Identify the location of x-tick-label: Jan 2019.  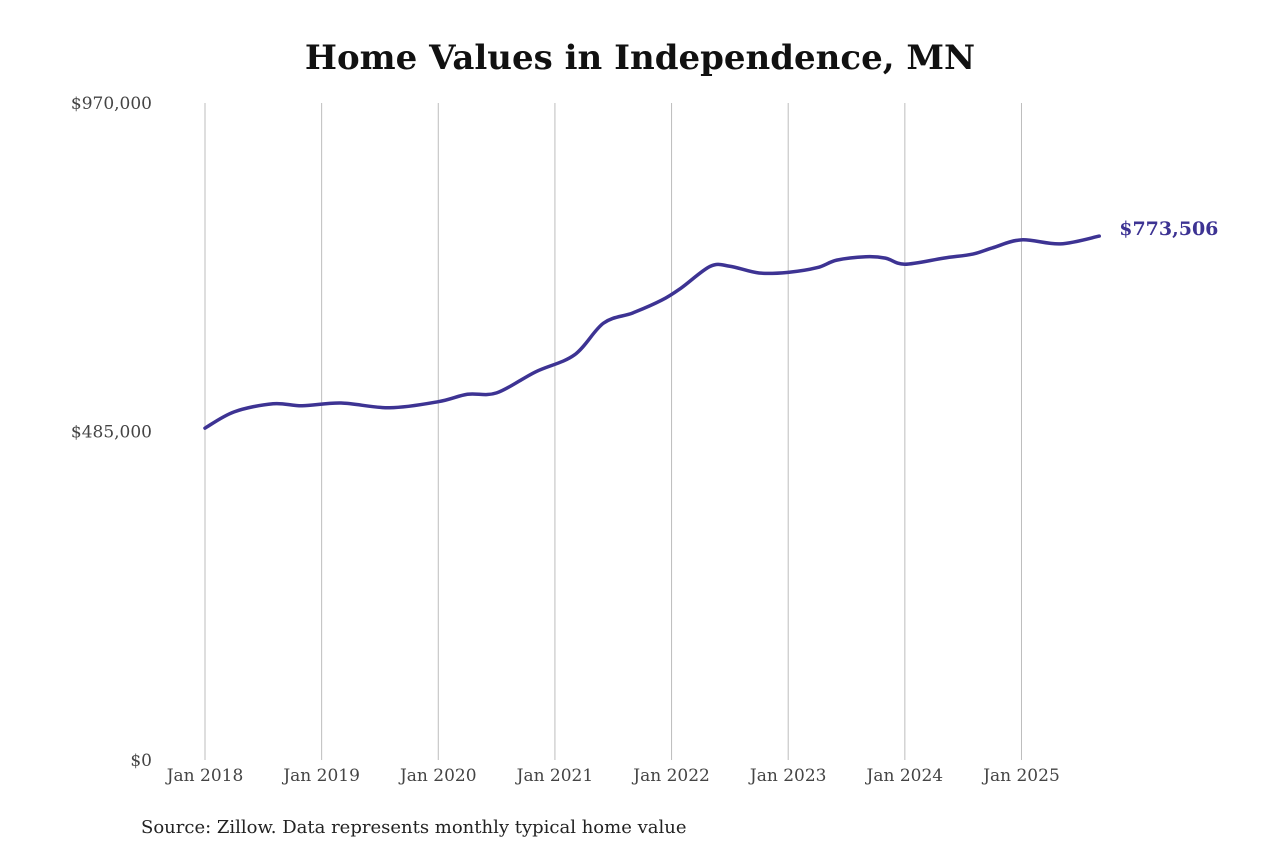
(320, 776).